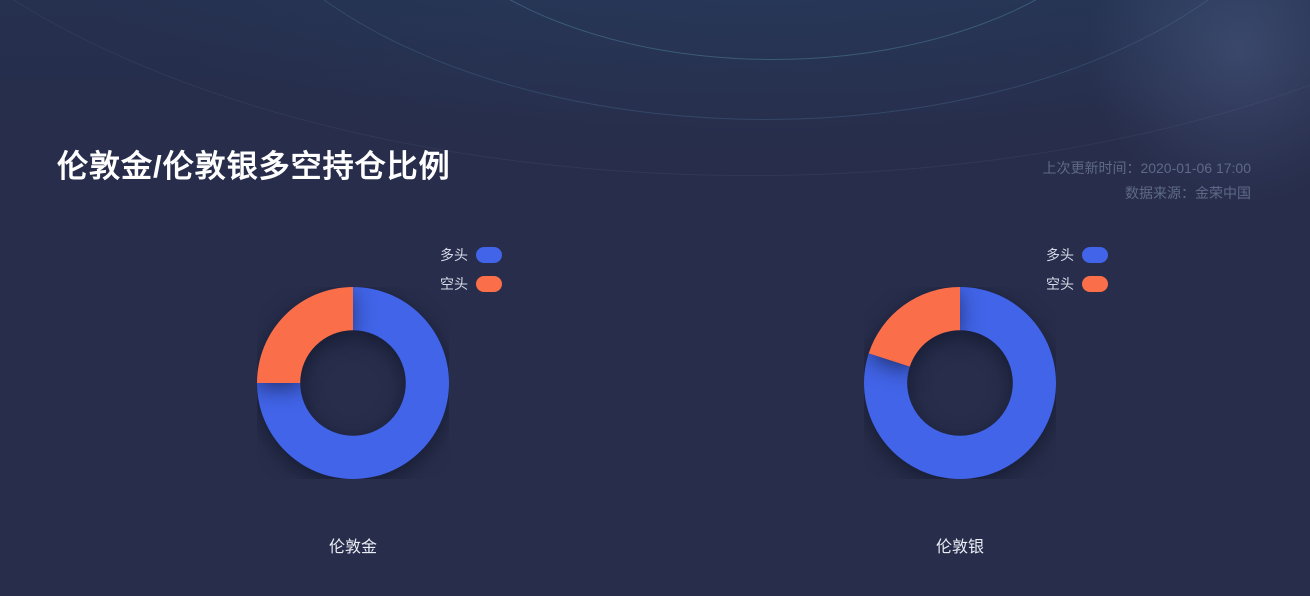 This screenshot has width=1310, height=596. Describe the element at coordinates (1146, 168) in the screenshot. I see `last-updated-text: 上次更新时间：2020-01-06 17:00` at that location.